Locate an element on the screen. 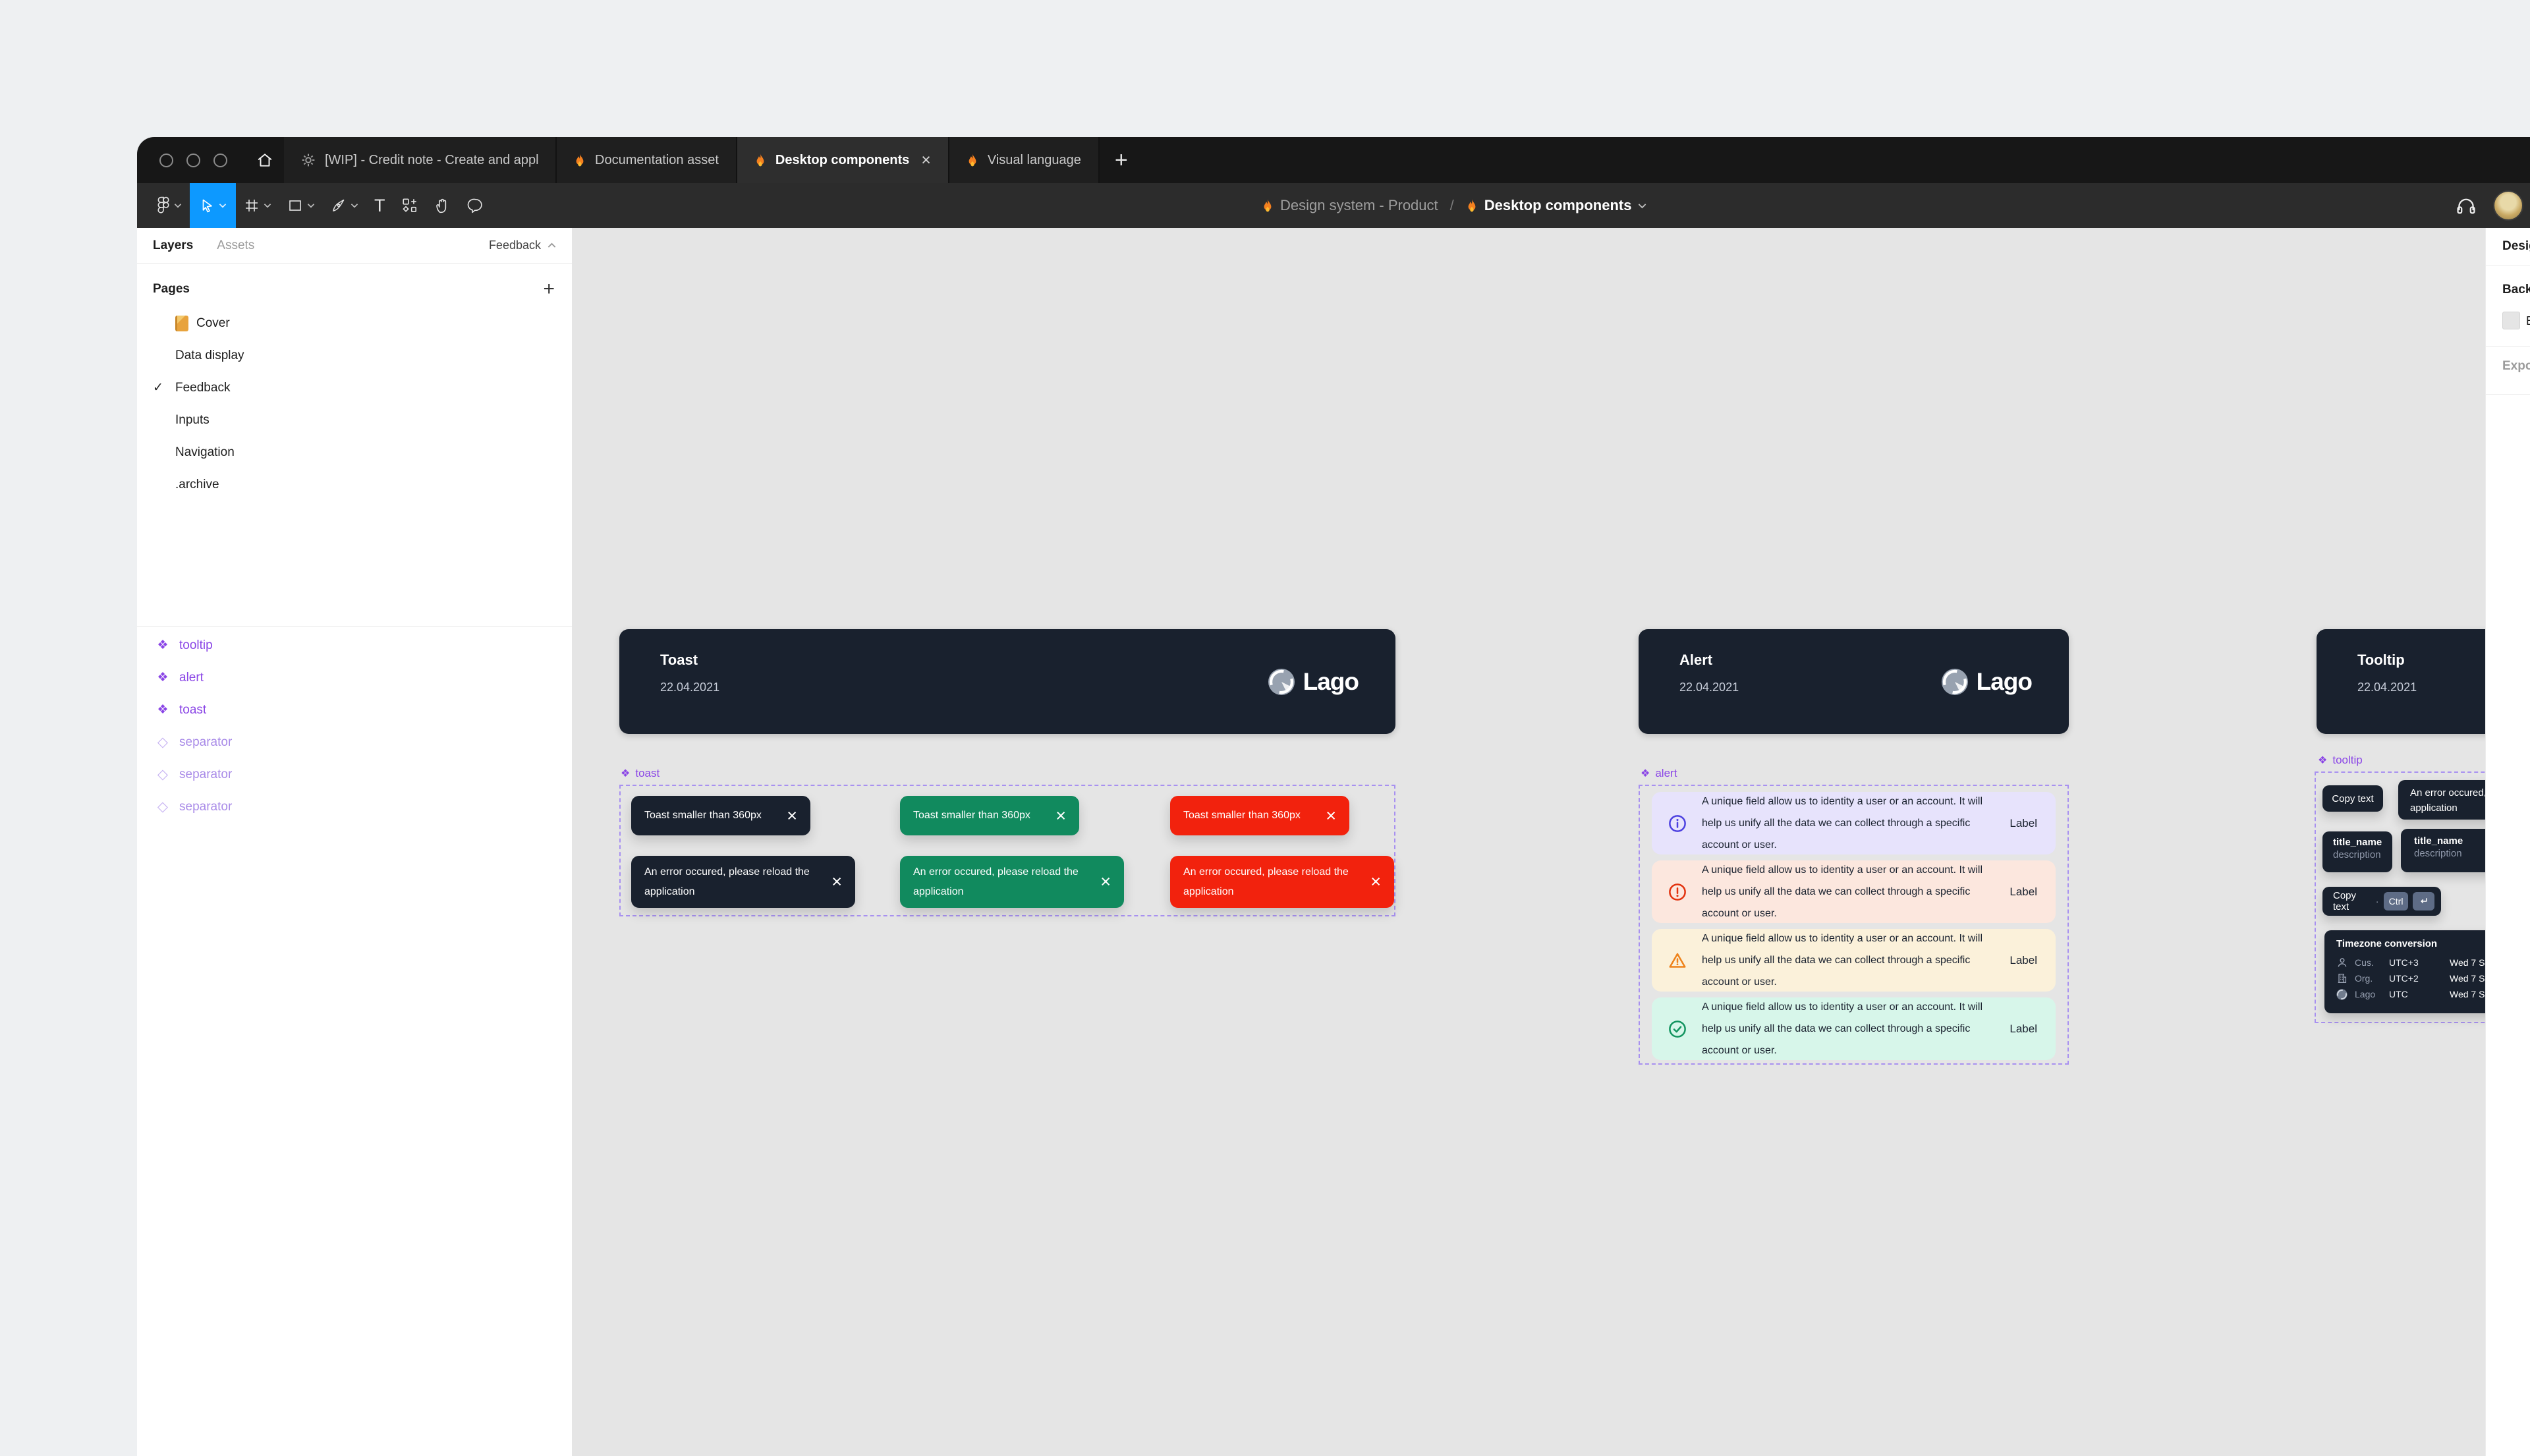 The image size is (2530, 1456). user-avatar is located at coordinates (2508, 205).